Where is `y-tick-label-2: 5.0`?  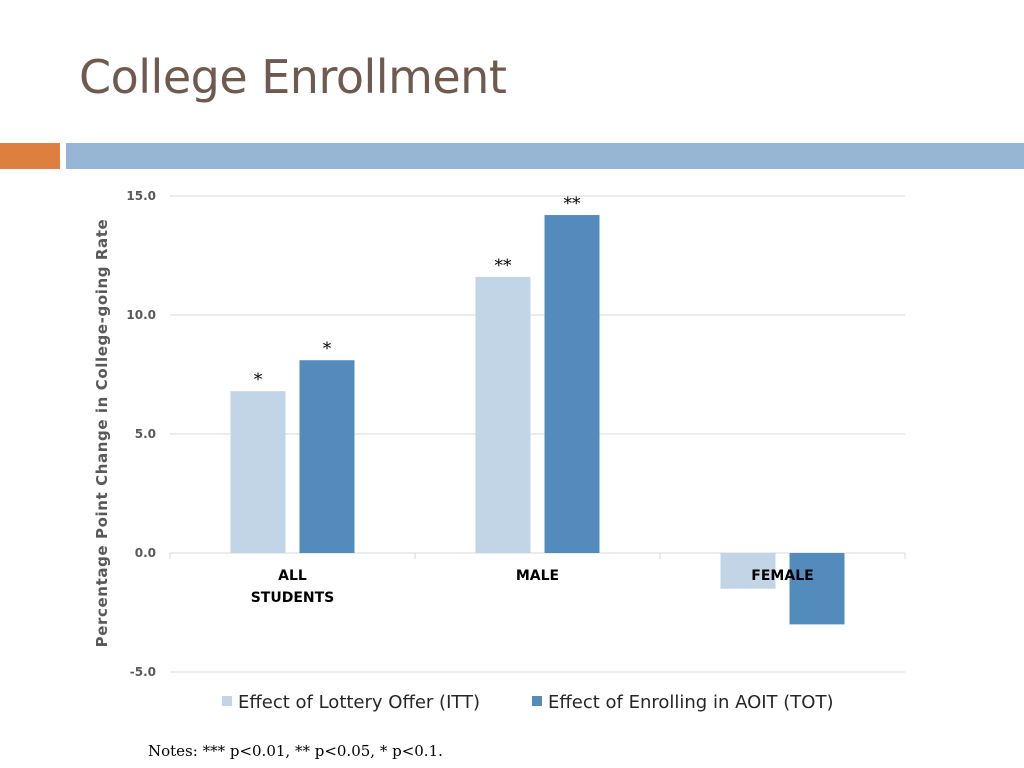
y-tick-label-2: 5.0 is located at coordinates (145, 434).